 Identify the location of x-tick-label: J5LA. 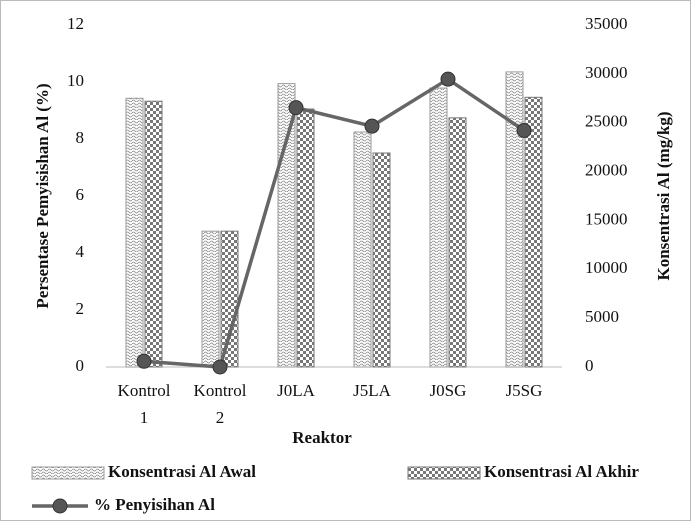
(372, 390).